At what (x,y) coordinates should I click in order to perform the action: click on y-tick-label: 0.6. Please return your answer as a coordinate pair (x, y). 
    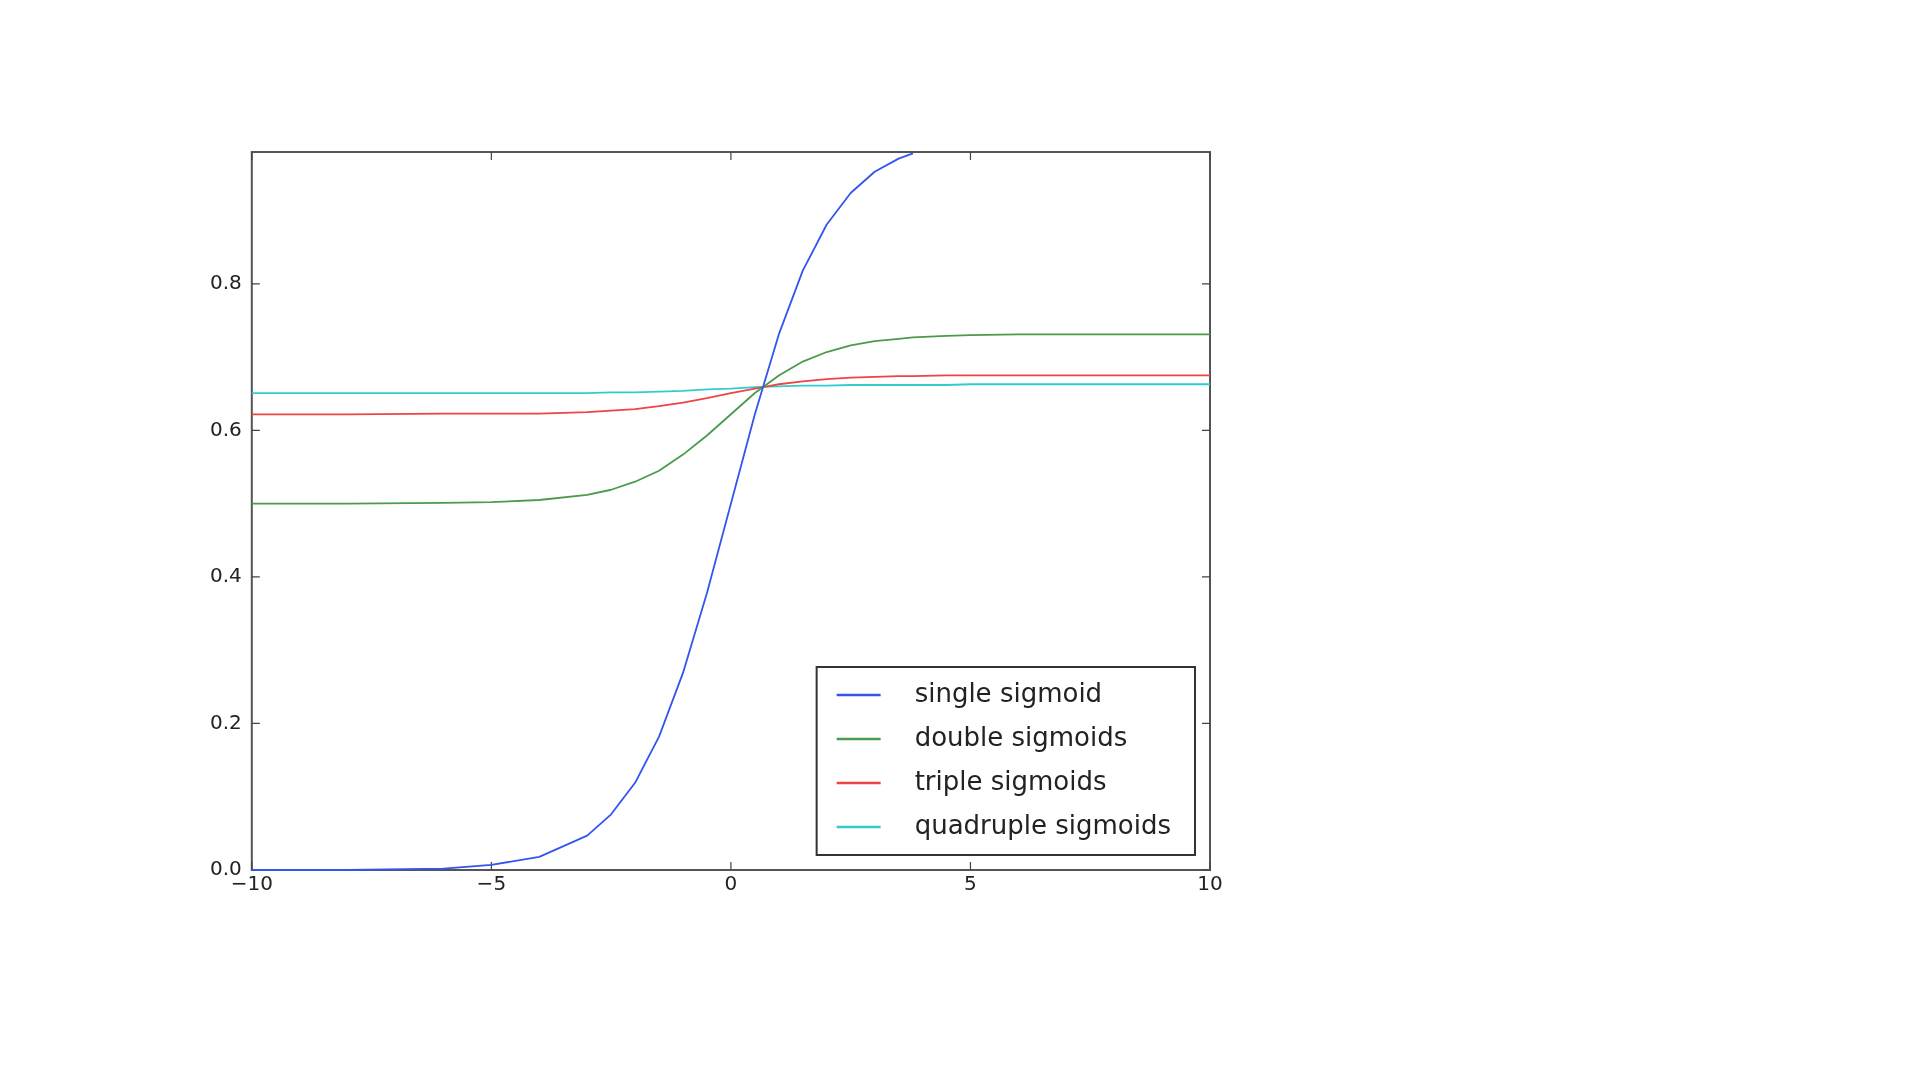
    Looking at the image, I should click on (225, 428).